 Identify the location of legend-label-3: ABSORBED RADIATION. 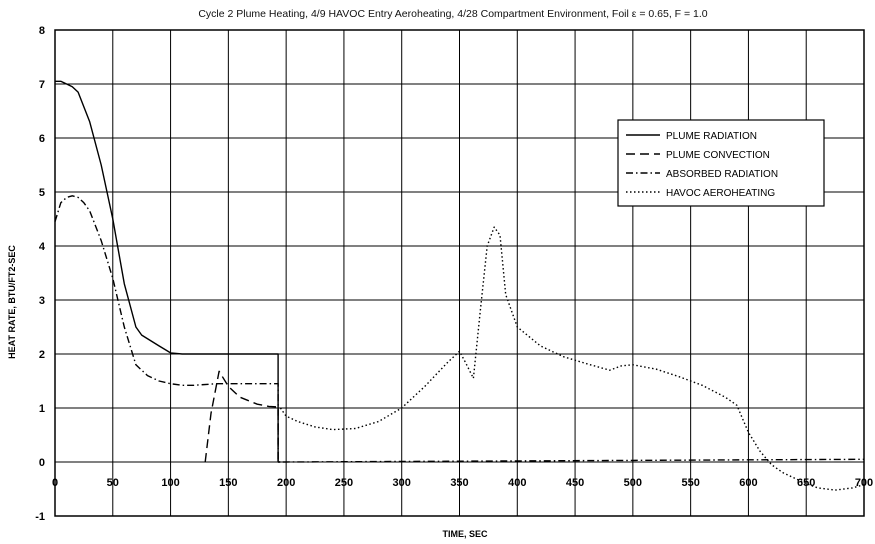
(722, 174).